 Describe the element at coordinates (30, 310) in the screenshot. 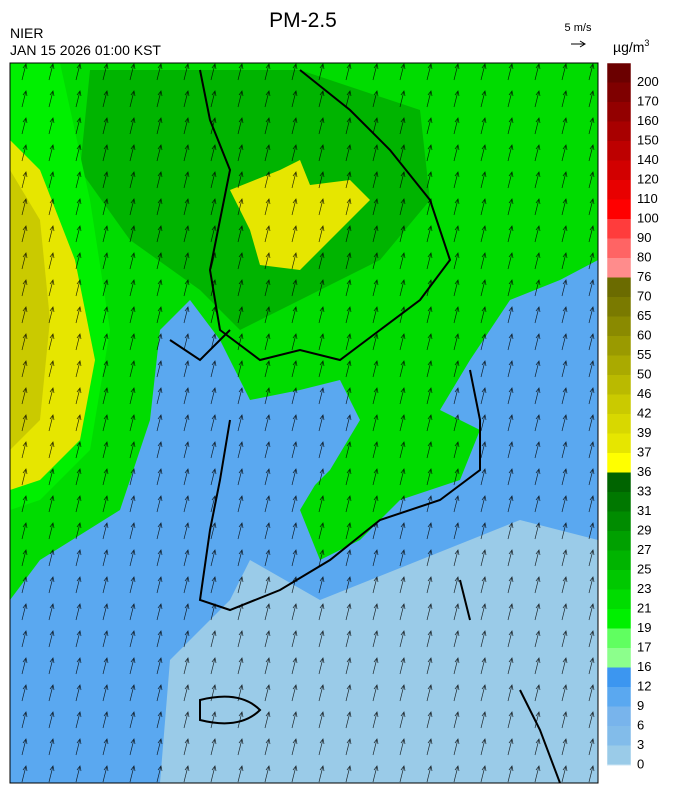

I see `olive-zone` at that location.